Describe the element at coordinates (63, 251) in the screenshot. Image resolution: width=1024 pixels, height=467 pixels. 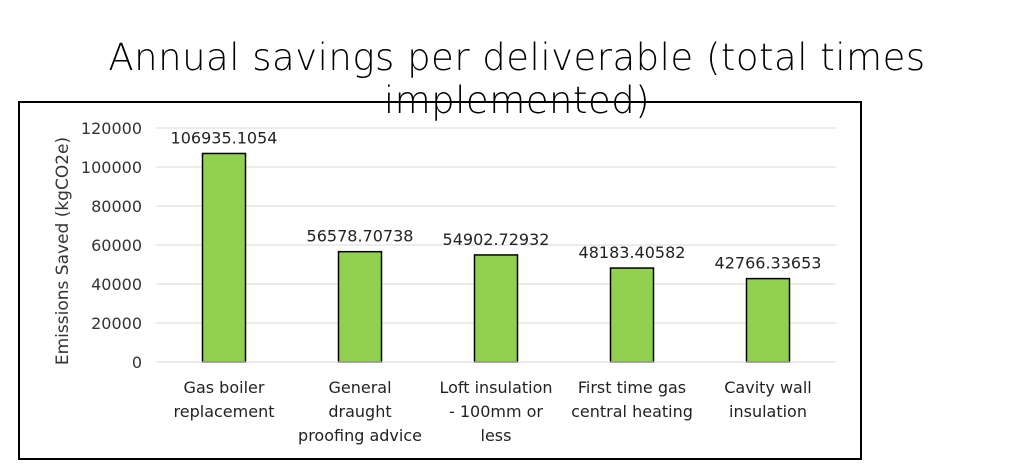
I see `y-axis-label: Emissions Saved (kgCO2e)` at that location.